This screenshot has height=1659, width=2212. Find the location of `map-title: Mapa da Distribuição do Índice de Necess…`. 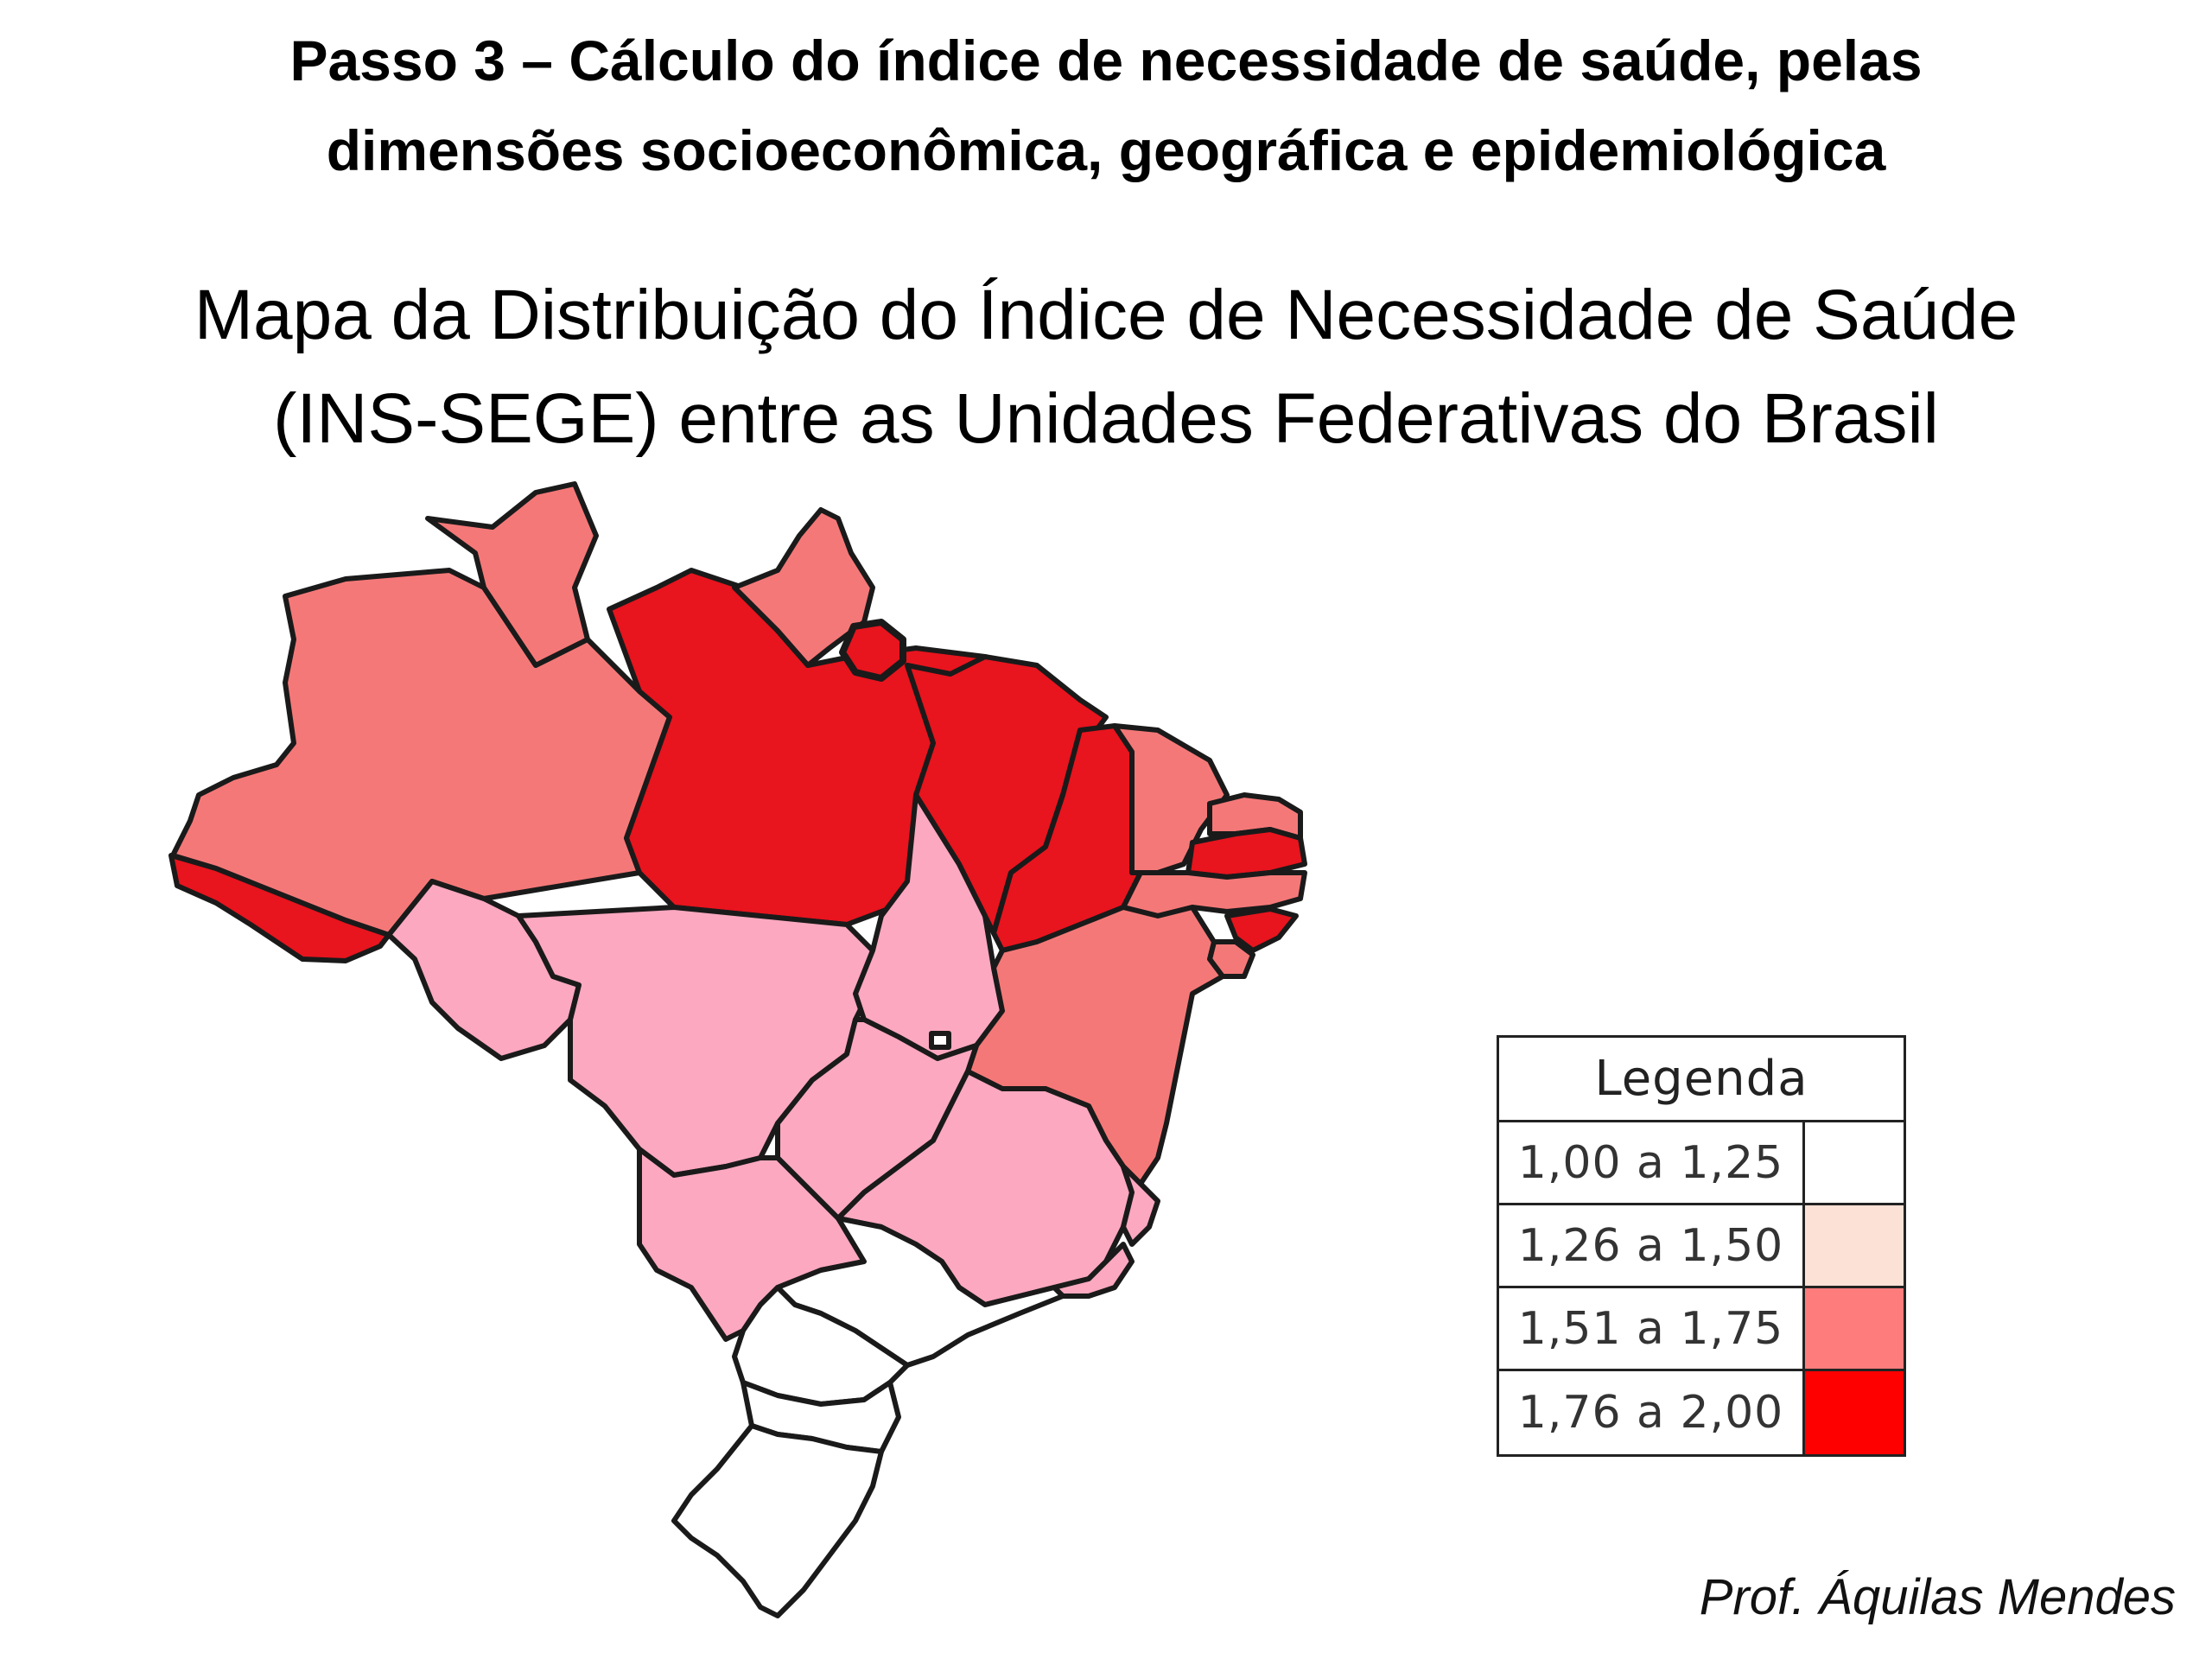

map-title: Mapa da Distribuição do Índice de Necess… is located at coordinates (1106, 367).